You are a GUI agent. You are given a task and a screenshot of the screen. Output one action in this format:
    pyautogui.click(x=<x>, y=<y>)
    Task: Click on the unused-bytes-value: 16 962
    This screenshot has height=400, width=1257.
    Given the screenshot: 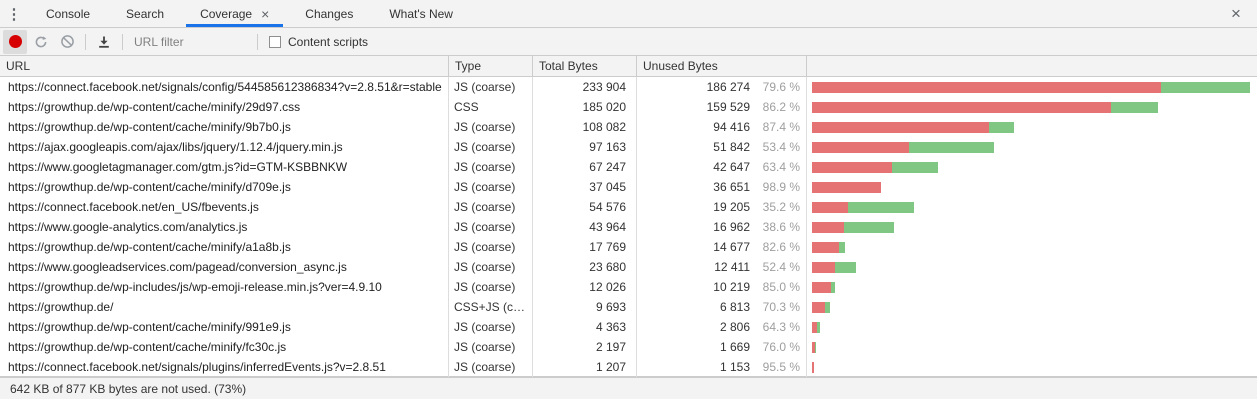 What is the action you would take?
    pyautogui.click(x=731, y=227)
    